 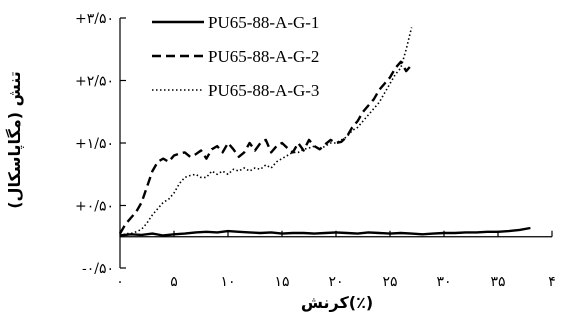 What do you see at coordinates (263, 56) in the screenshot?
I see `legend-label-2: PU65-88-A-G-2` at bounding box center [263, 56].